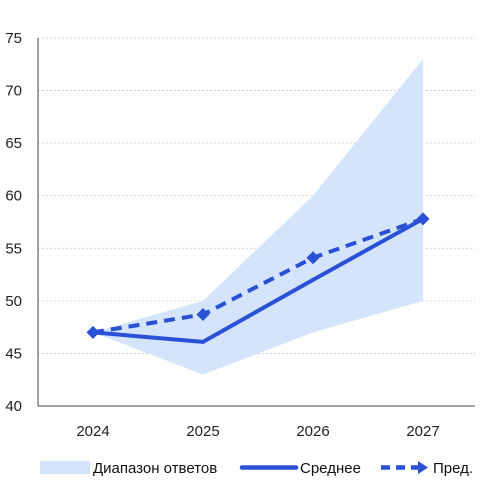 The width and height of the screenshot is (485, 481). What do you see at coordinates (256, 422) in the screenshot?
I see `x-axis: 2024 2025 2026 2027` at bounding box center [256, 422].